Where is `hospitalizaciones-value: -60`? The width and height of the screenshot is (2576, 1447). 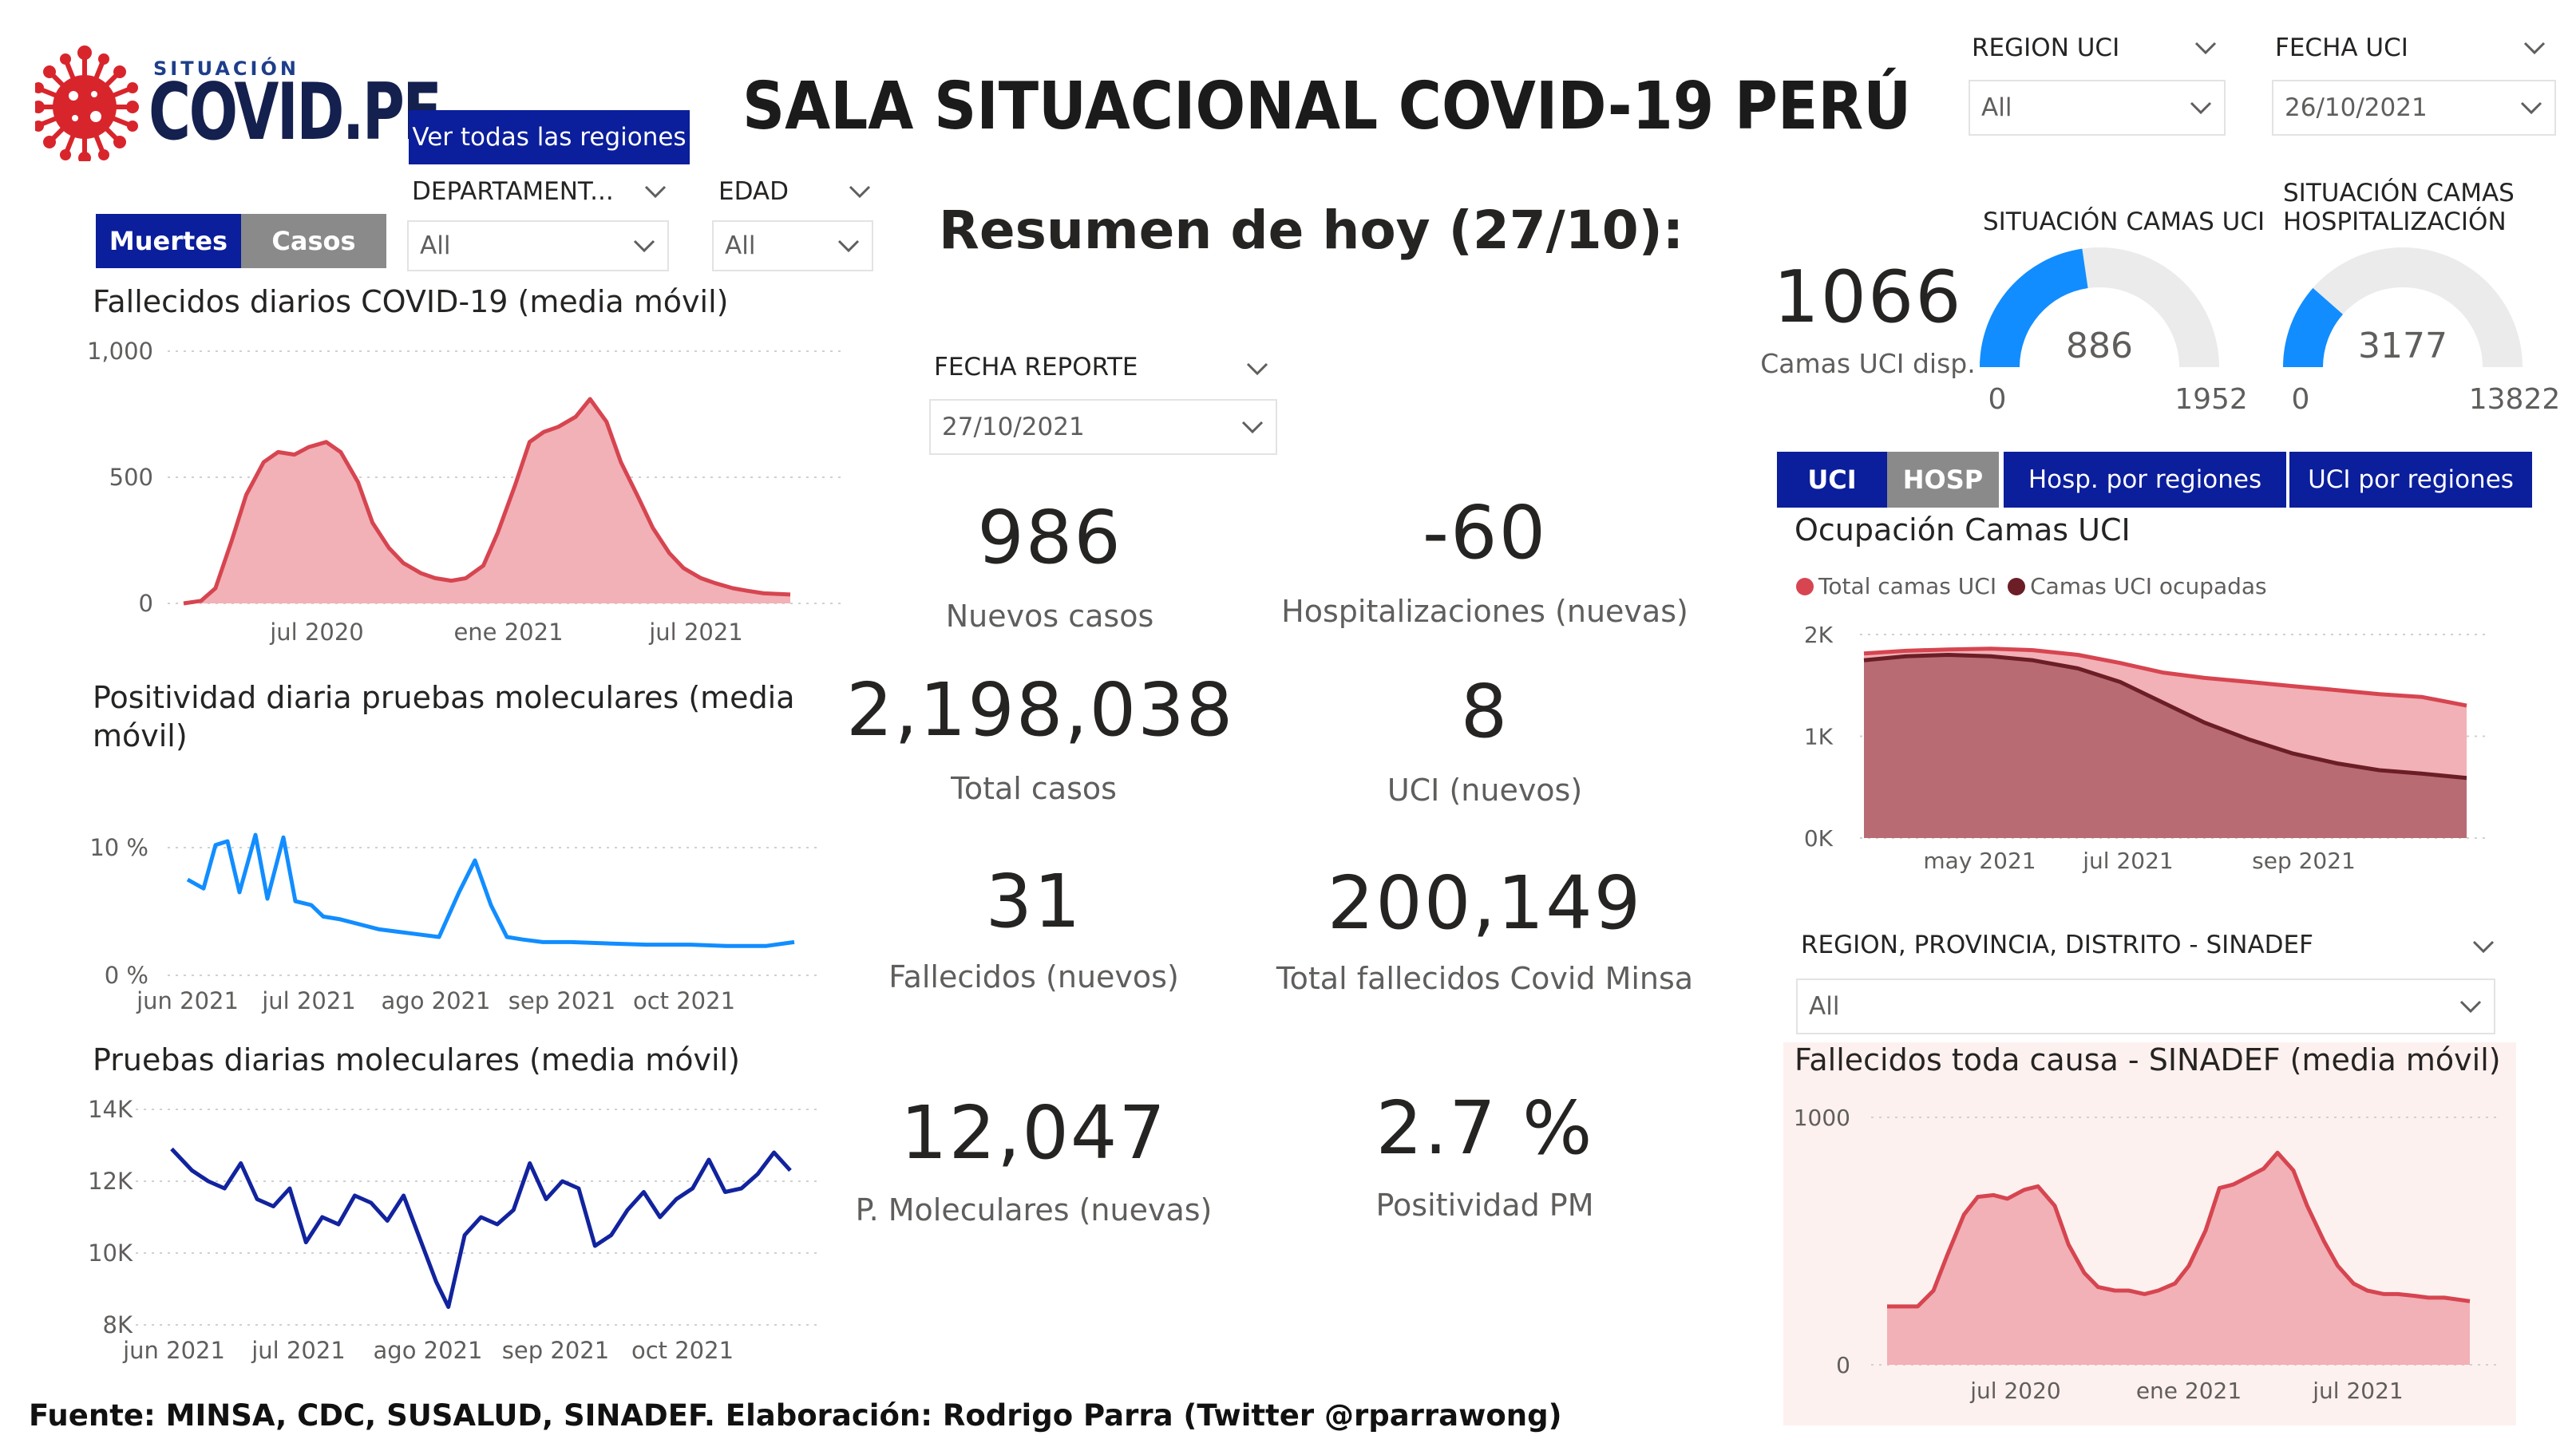
hospitalizaciones-value: -60 is located at coordinates (1485, 532).